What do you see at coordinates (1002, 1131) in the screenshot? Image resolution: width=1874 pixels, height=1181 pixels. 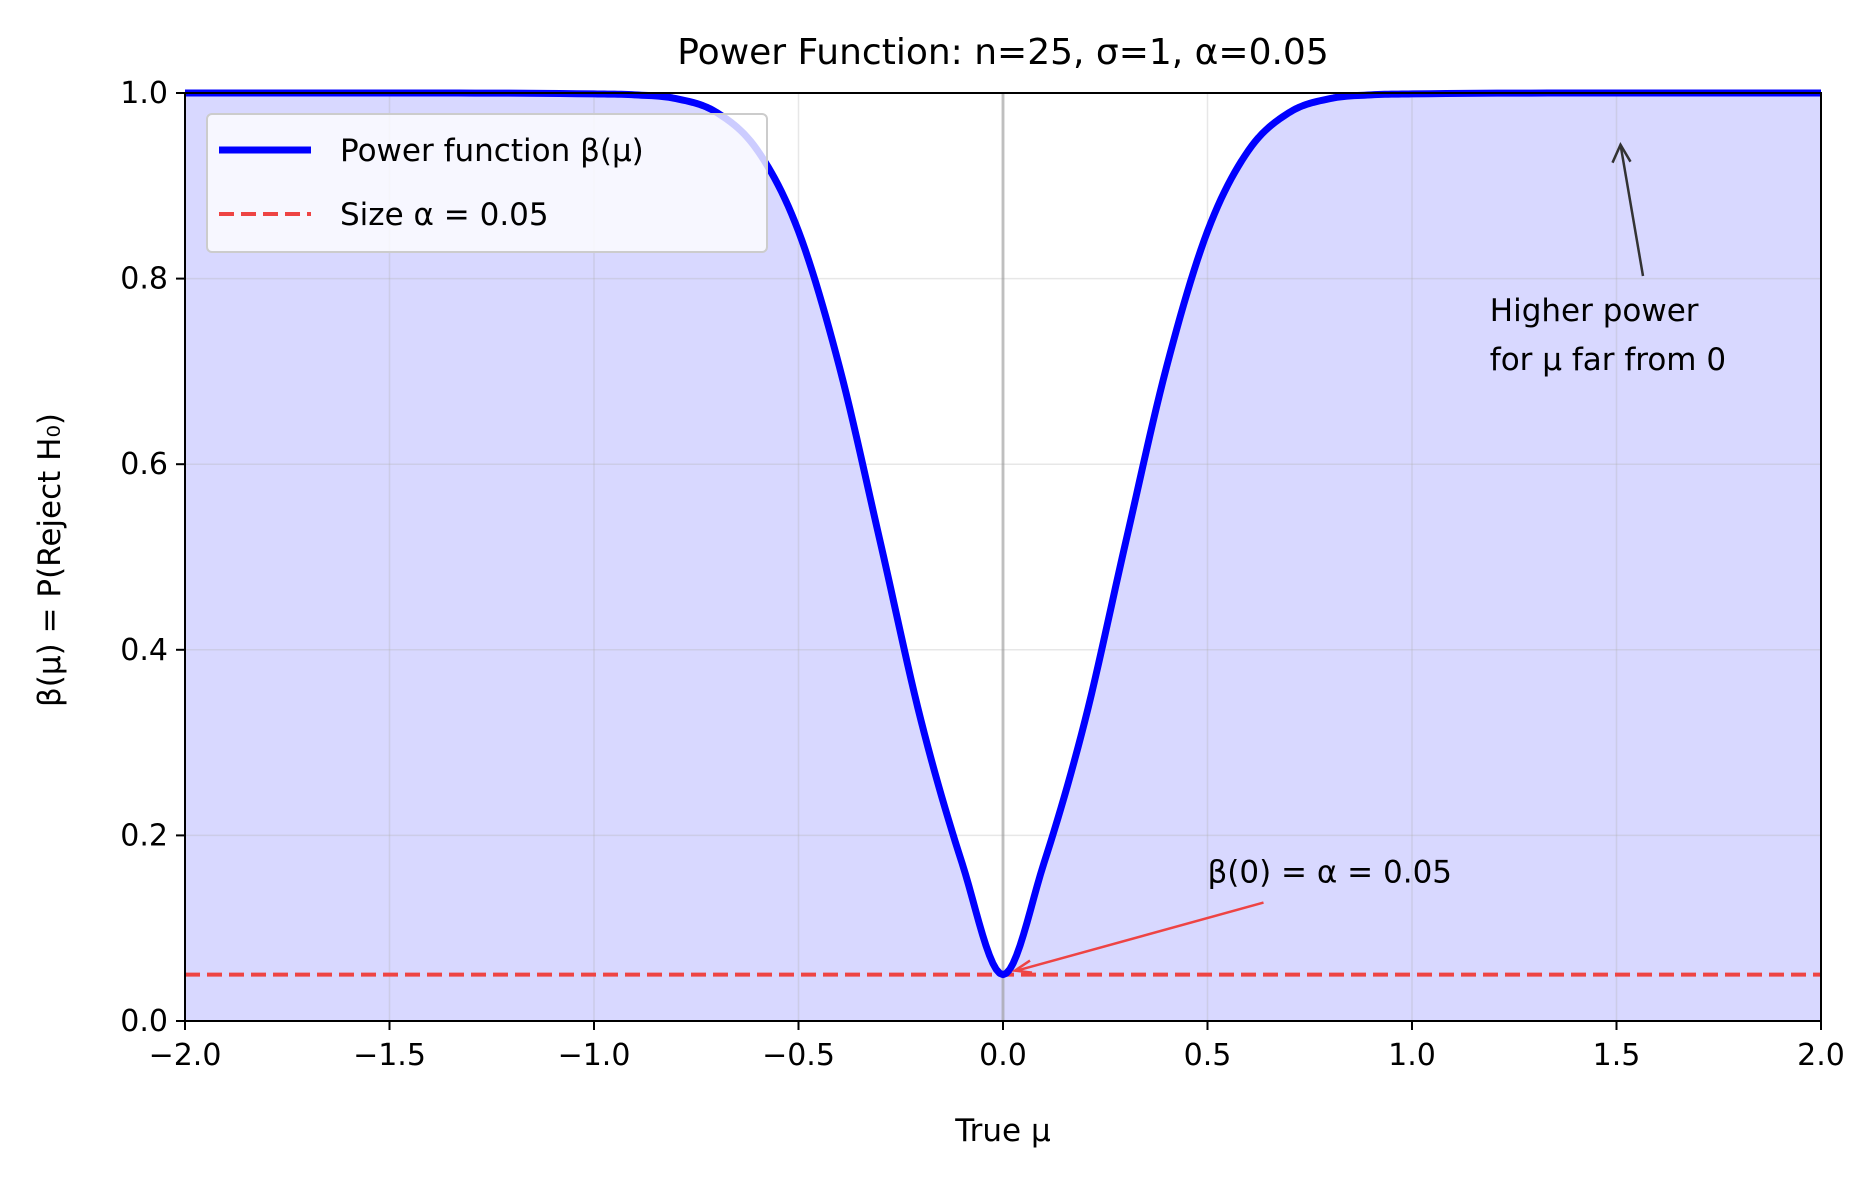 I see `x-axis-label: True μ` at bounding box center [1002, 1131].